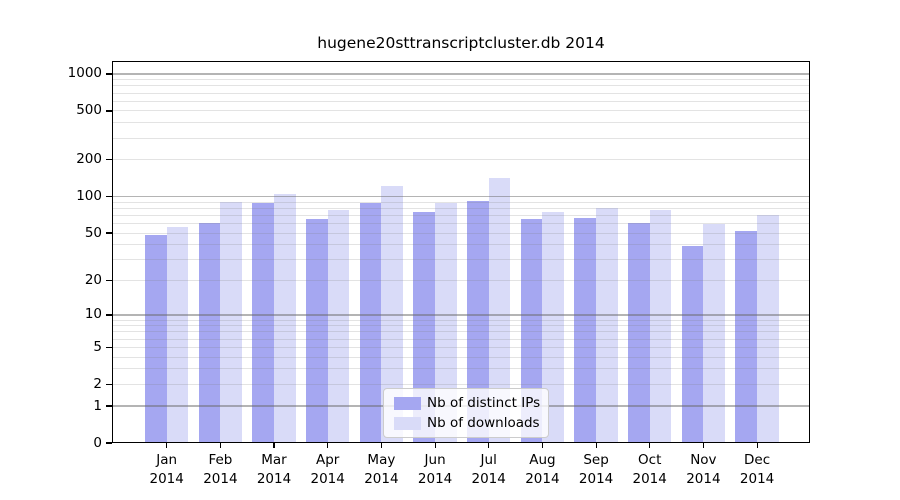 The height and width of the screenshot is (500, 900). Describe the element at coordinates (607, 325) in the screenshot. I see `bar-downloads-sep` at that location.